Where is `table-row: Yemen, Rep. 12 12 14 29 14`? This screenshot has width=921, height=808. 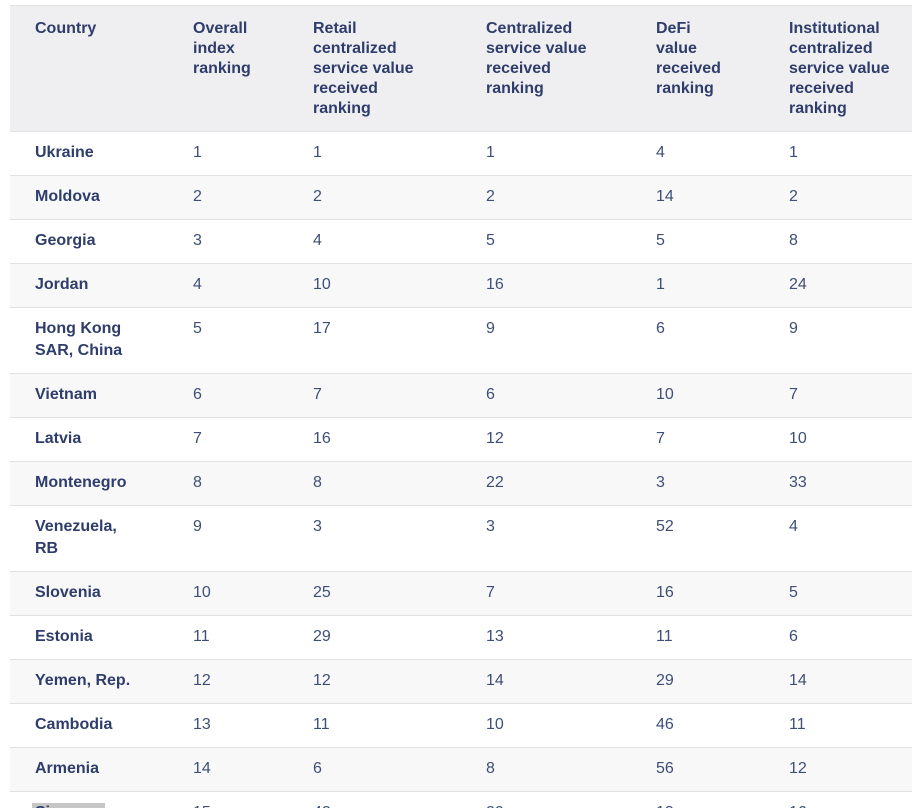 table-row: Yemen, Rep. 12 12 14 29 14 is located at coordinates (461, 681).